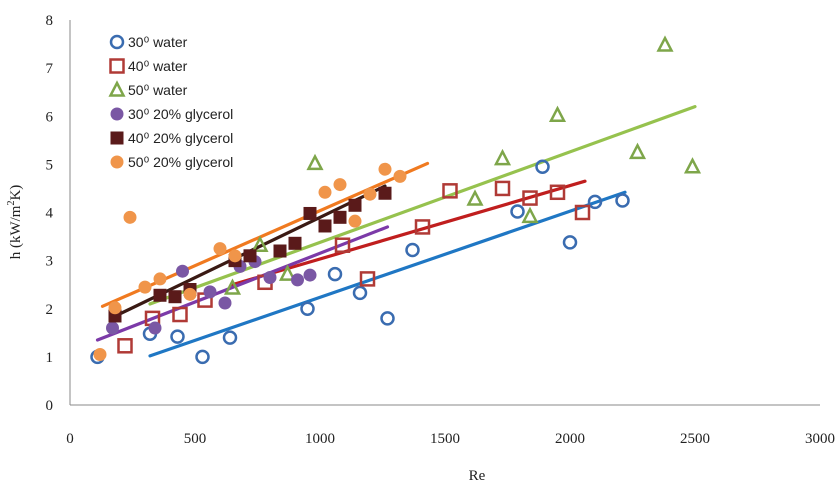 Image resolution: width=840 pixels, height=486 pixels. Describe the element at coordinates (70, 439) in the screenshot. I see `x-tick-label: 0` at that location.